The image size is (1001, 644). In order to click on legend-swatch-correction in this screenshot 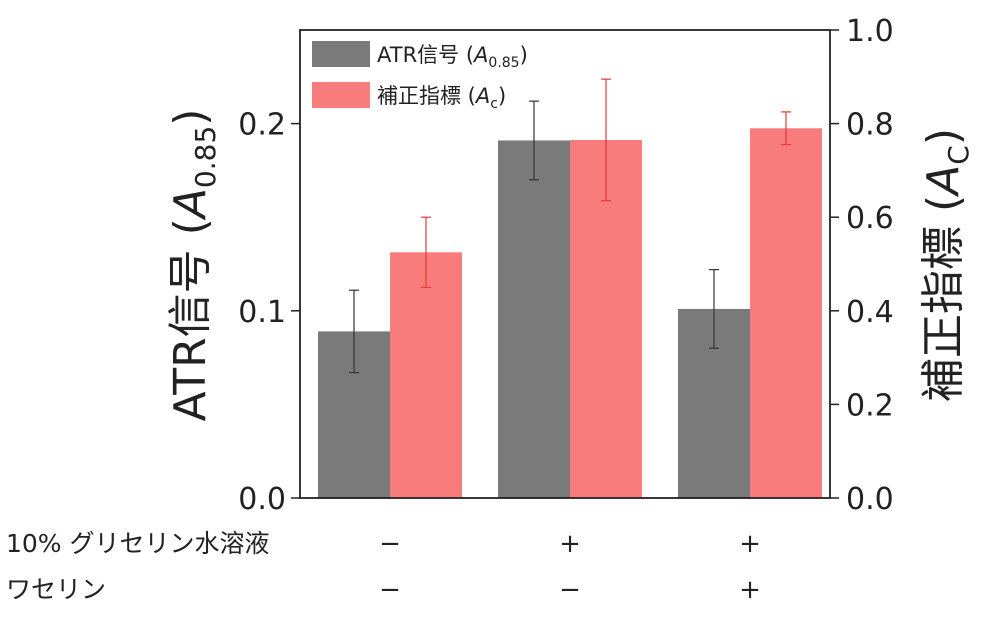, I will do `click(341, 95)`.